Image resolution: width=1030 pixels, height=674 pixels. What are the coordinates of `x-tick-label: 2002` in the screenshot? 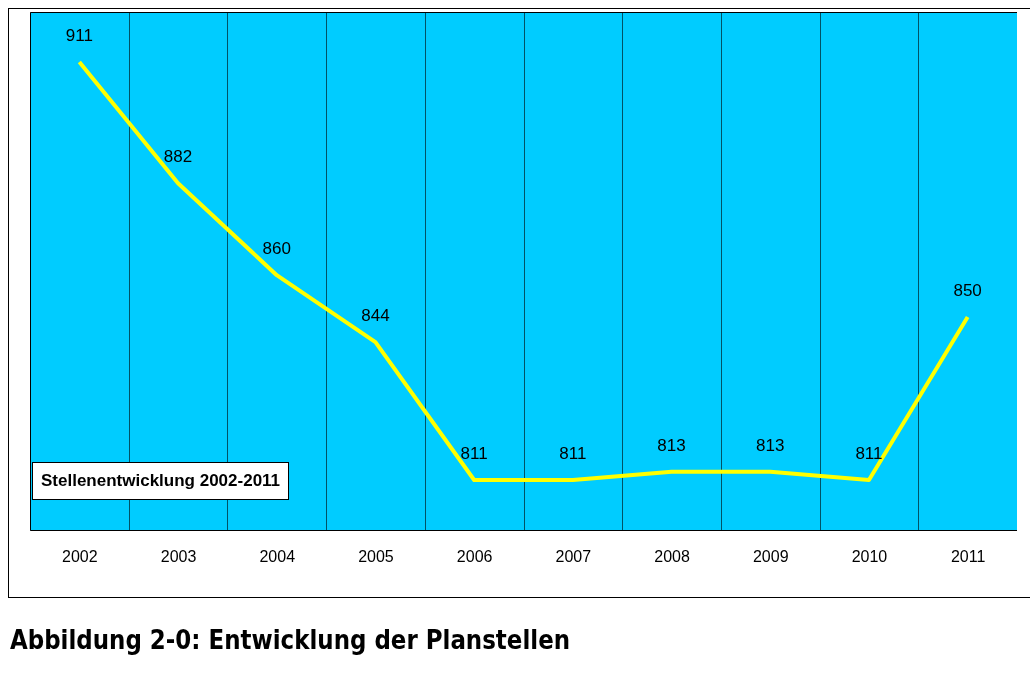 It's located at (80, 556).